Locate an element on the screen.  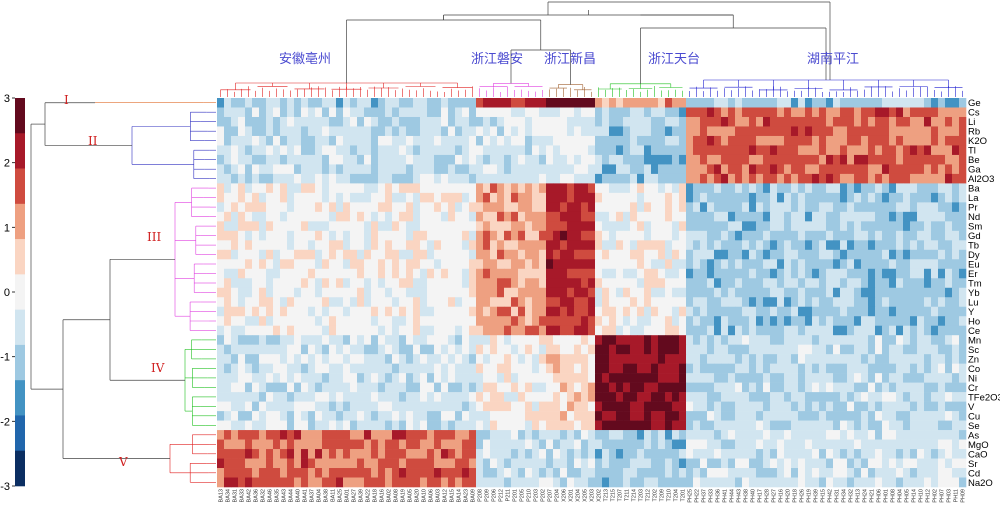
column-label: BA18 is located at coordinates (376, 495).